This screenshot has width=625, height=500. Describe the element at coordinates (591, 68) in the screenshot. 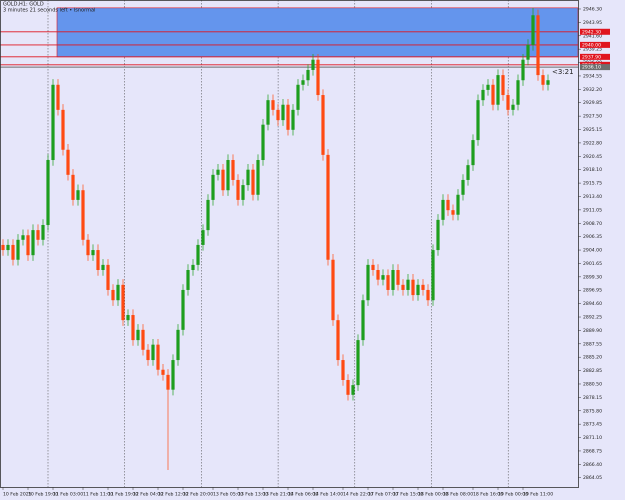

I see `level-label: 2936.10` at that location.